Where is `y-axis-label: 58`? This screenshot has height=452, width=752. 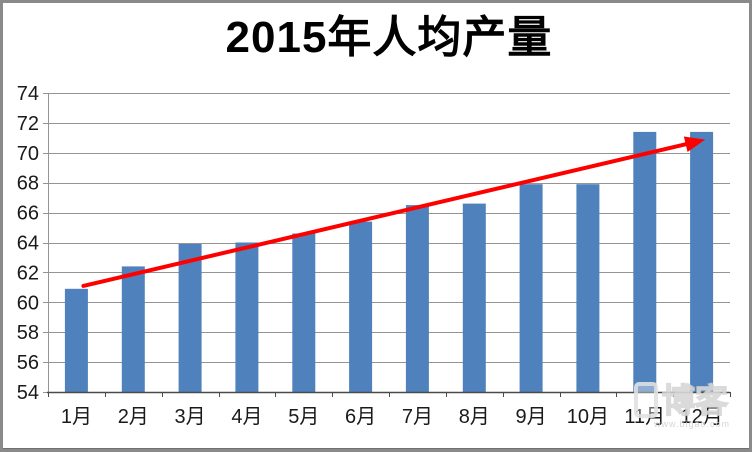
y-axis-label: 58 is located at coordinates (28, 333).